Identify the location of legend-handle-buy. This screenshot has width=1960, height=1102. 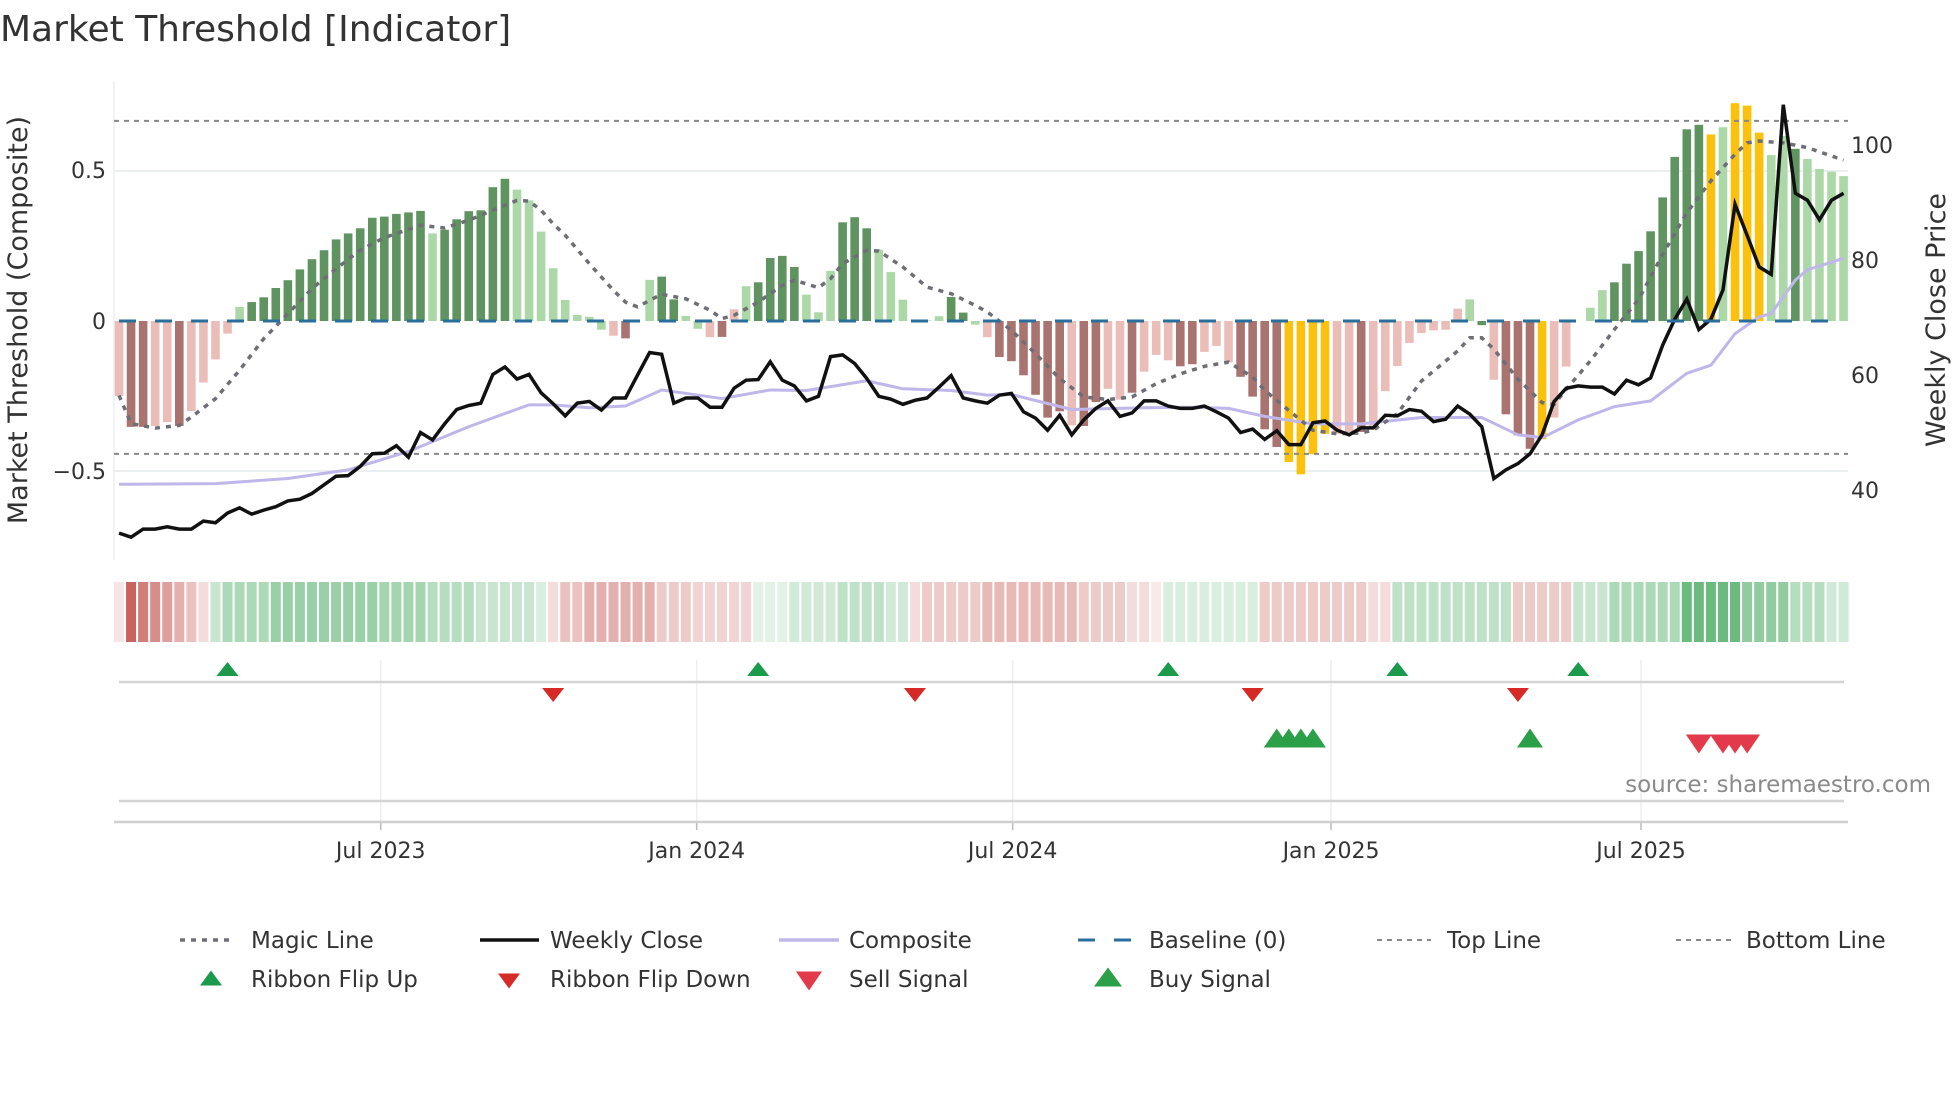
(1108, 977).